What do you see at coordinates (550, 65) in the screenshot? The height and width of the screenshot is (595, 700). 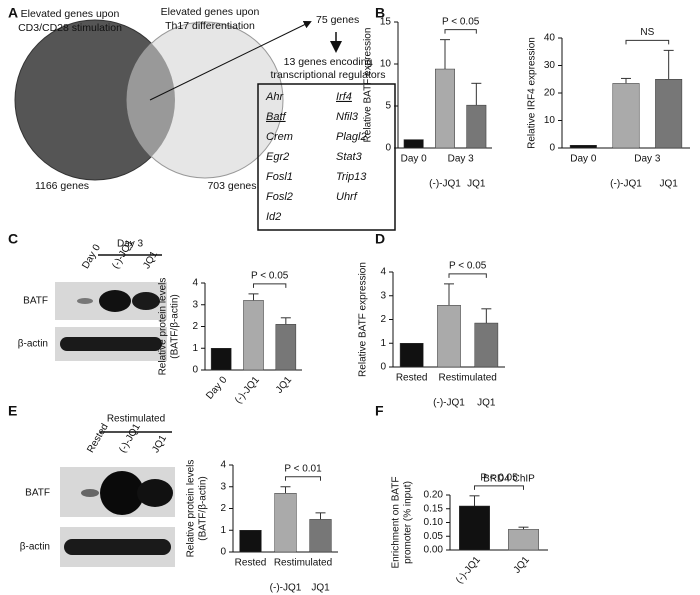 I see `y-tick-label: 30` at bounding box center [550, 65].